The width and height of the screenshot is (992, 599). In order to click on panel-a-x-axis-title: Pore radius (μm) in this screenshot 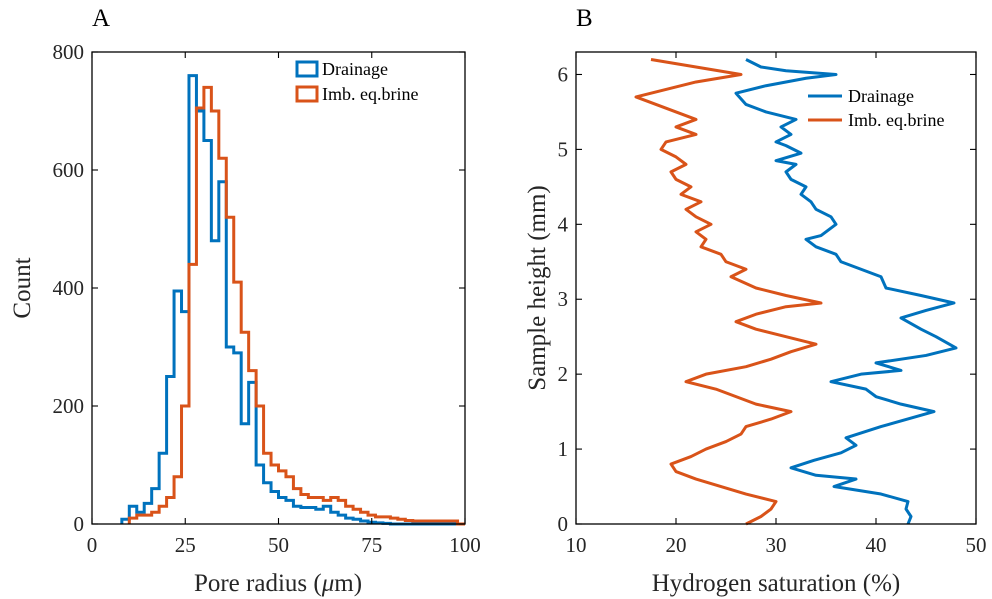, I will do `click(278, 583)`.